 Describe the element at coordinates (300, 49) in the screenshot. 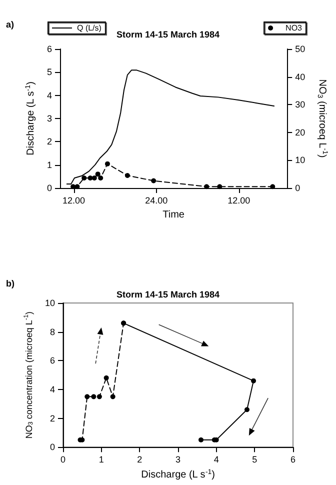

I see `y2-tick-label: 50` at that location.